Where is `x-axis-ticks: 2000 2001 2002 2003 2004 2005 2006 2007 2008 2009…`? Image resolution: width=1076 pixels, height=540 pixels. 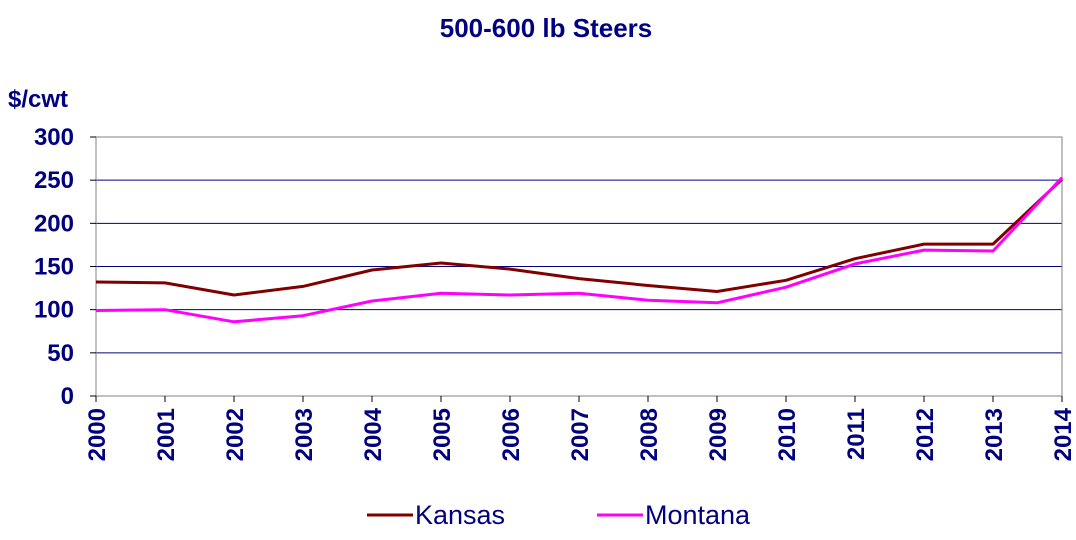
x-axis-ticks: 2000 2001 2002 2003 2004 2005 2006 2007 2008 2009… is located at coordinates (580, 428).